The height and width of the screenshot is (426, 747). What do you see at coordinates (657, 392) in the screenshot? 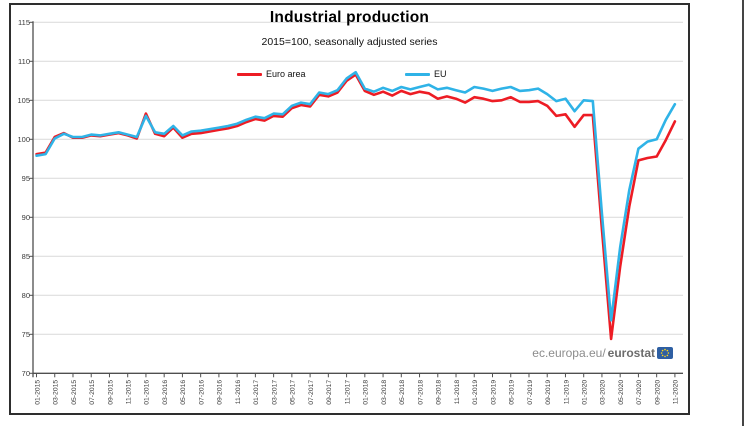
I see `x-tick-label: 09-2020` at bounding box center [657, 392].